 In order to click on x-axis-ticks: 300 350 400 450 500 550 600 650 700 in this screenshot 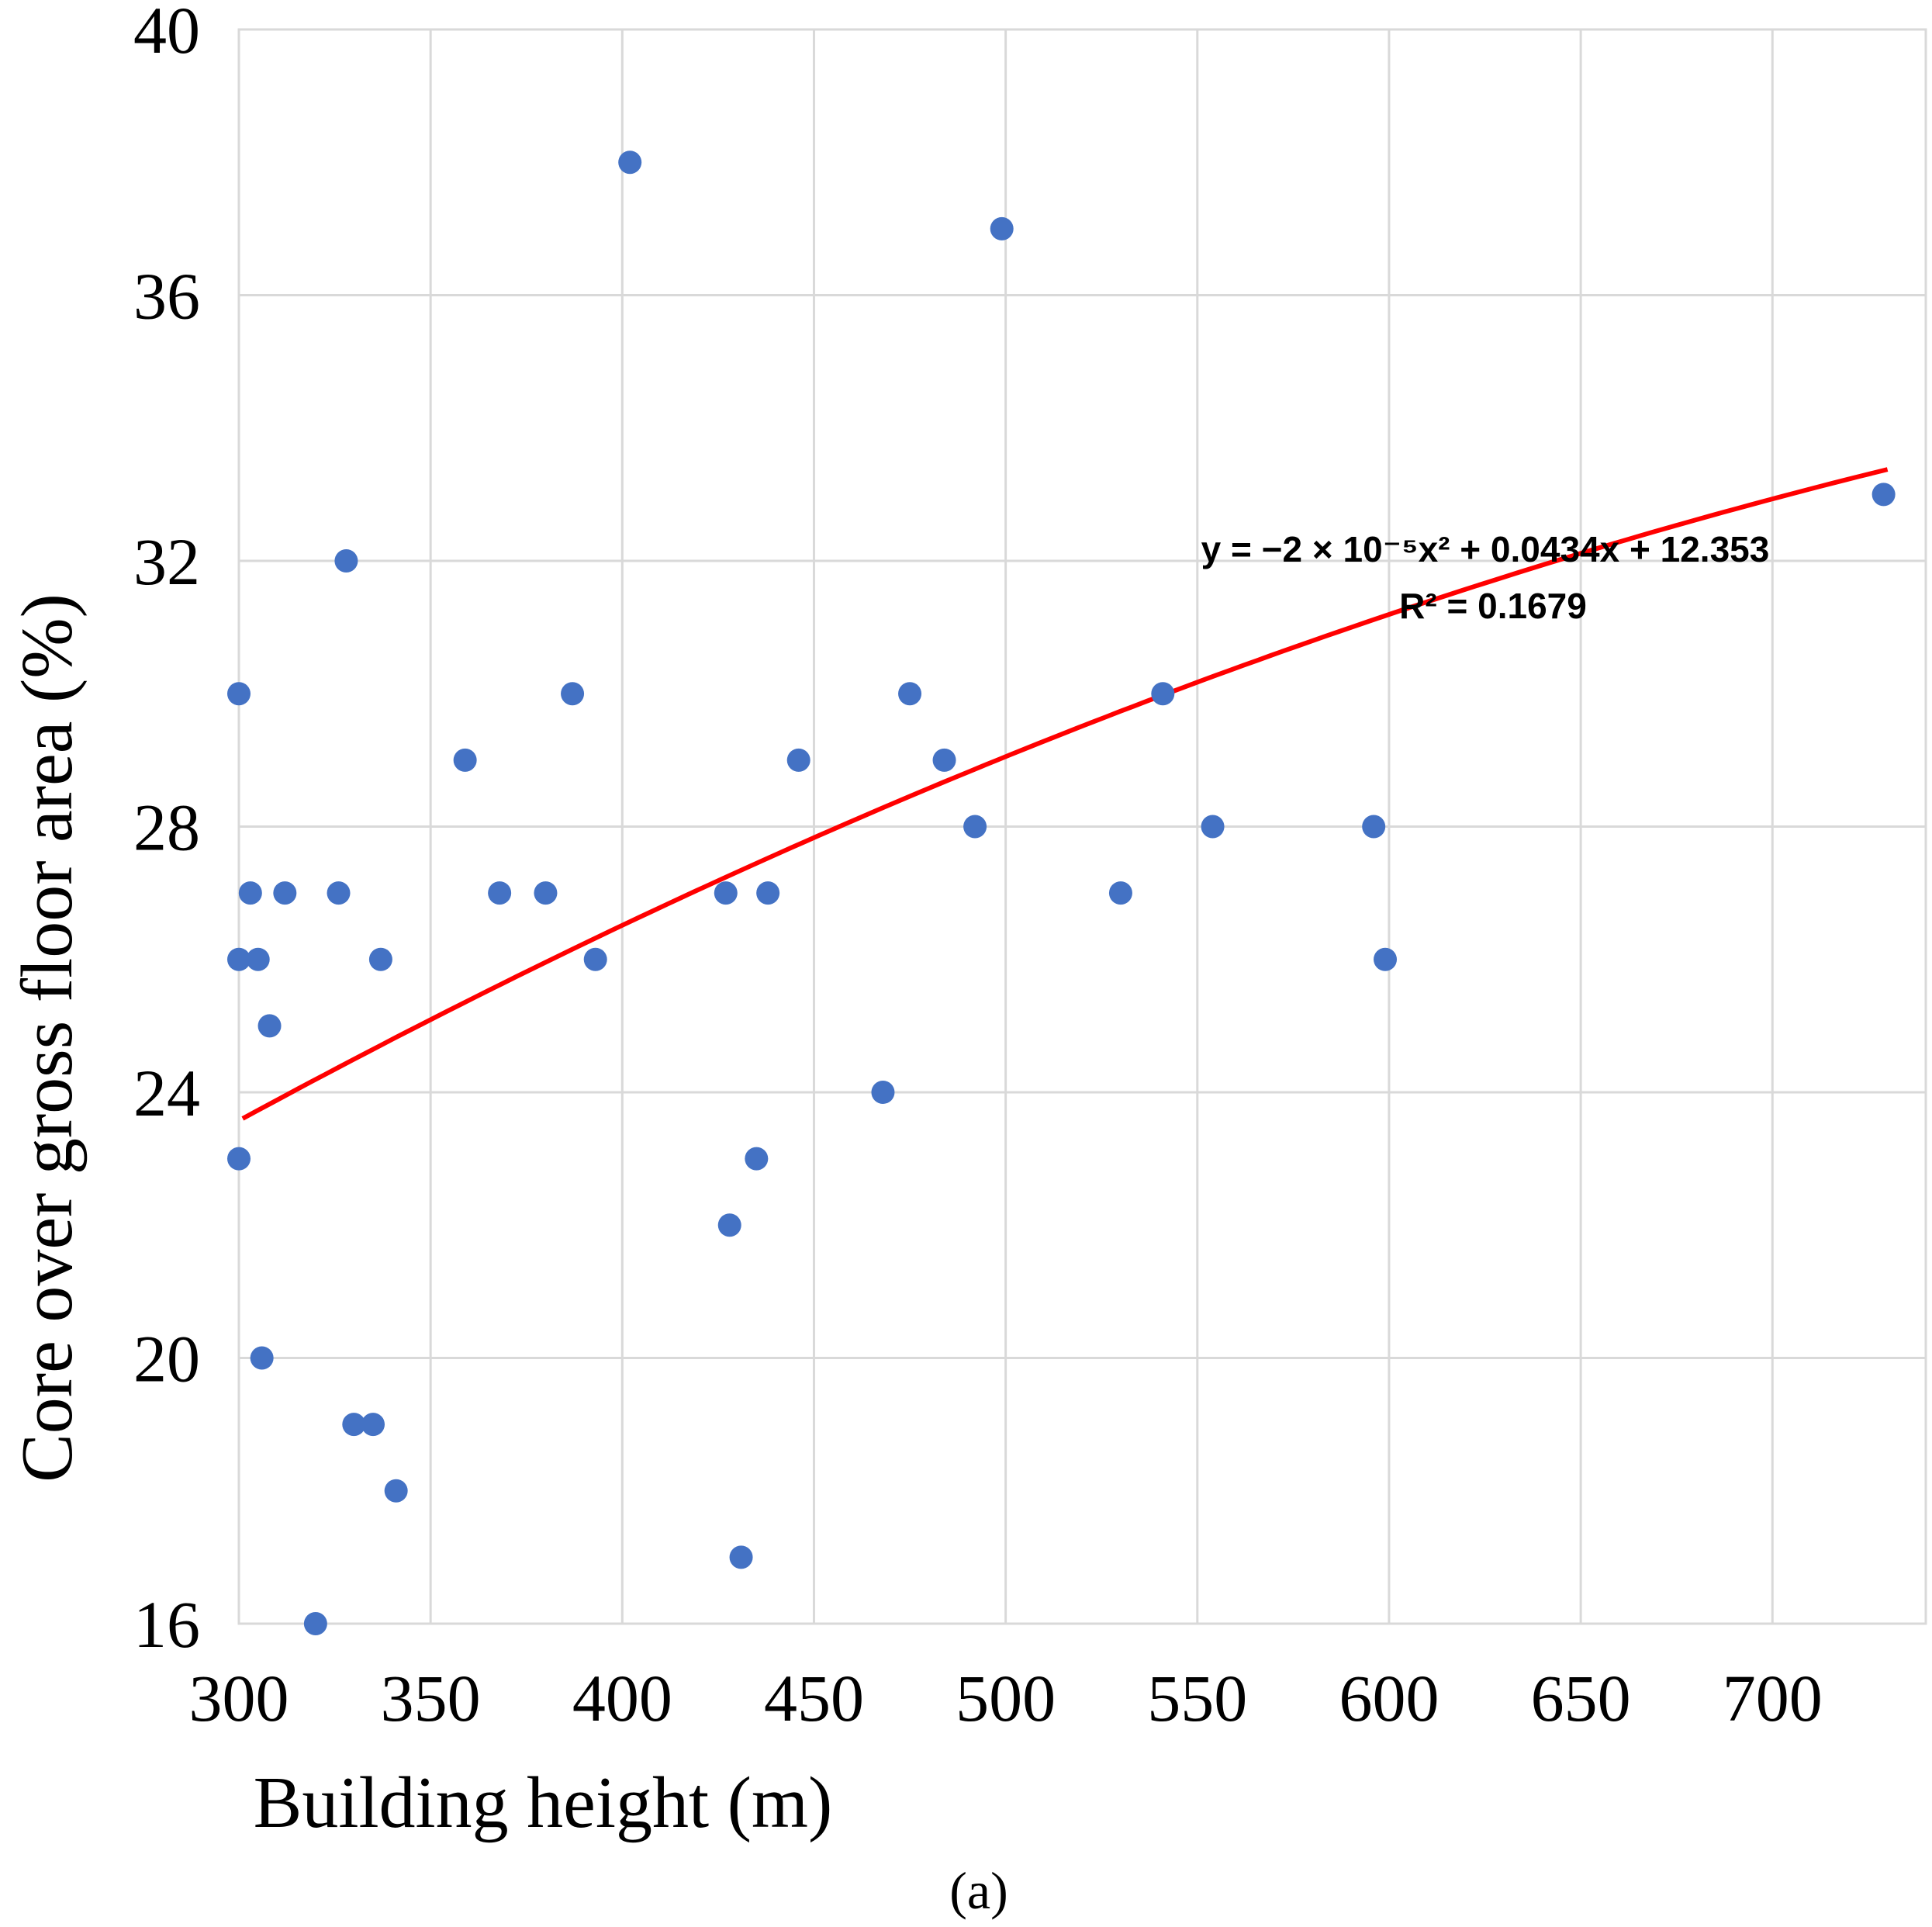, I will do `click(1006, 1698)`.